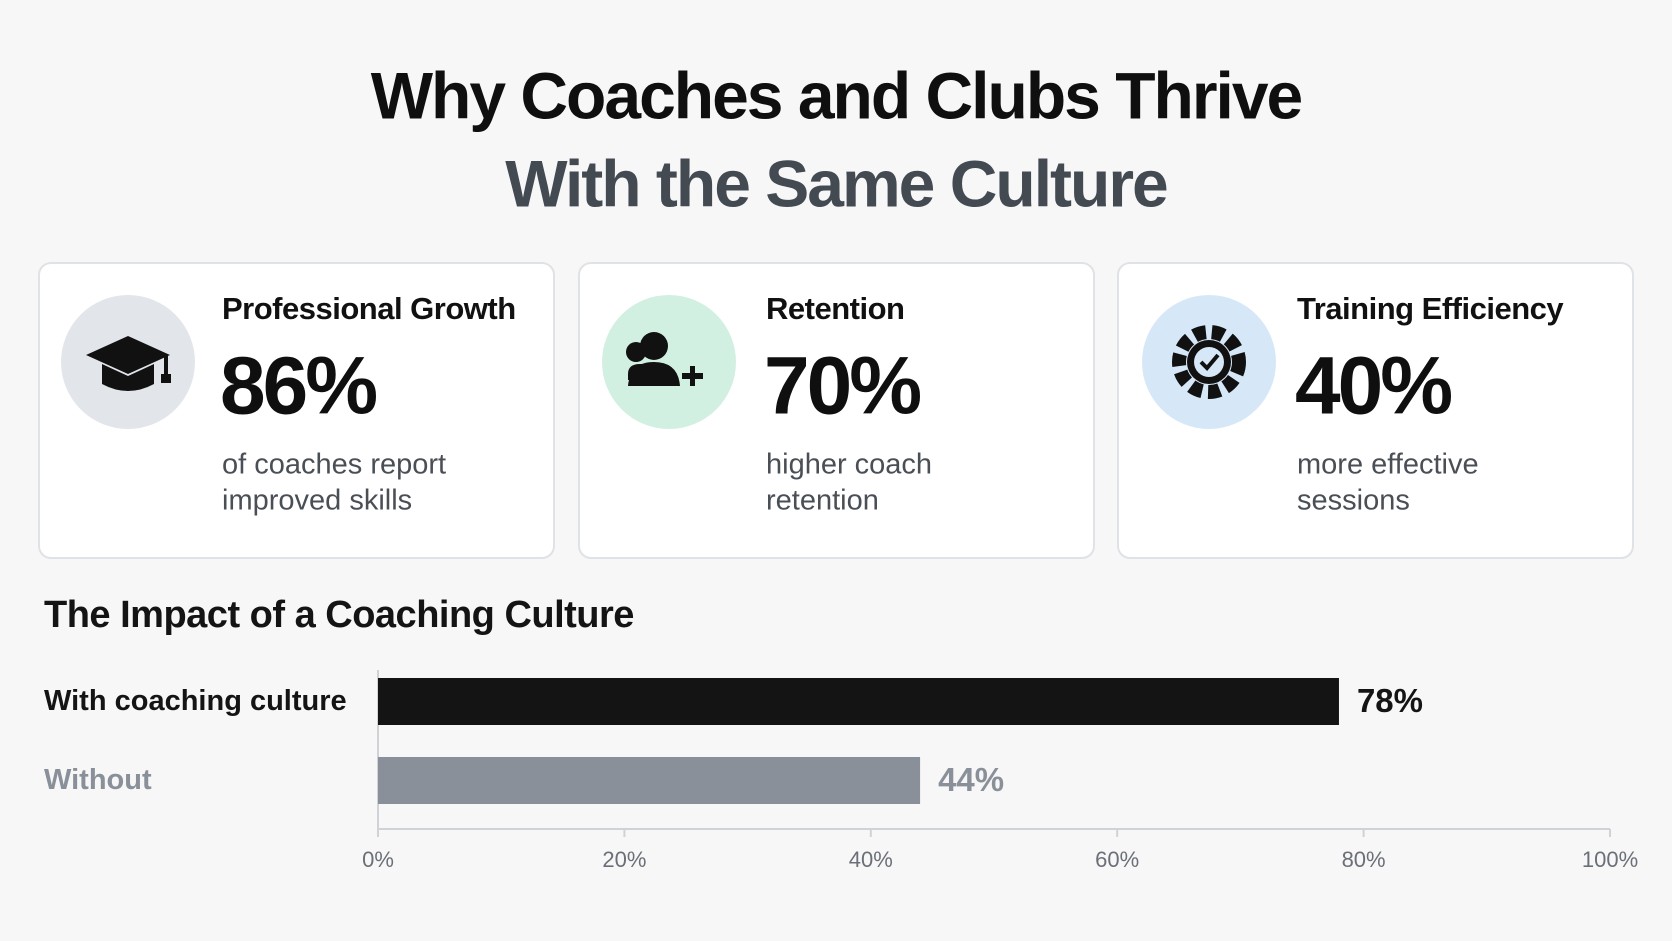 Image resolution: width=1672 pixels, height=941 pixels. Describe the element at coordinates (624, 859) in the screenshot. I see `x-tick-label: 20%` at that location.